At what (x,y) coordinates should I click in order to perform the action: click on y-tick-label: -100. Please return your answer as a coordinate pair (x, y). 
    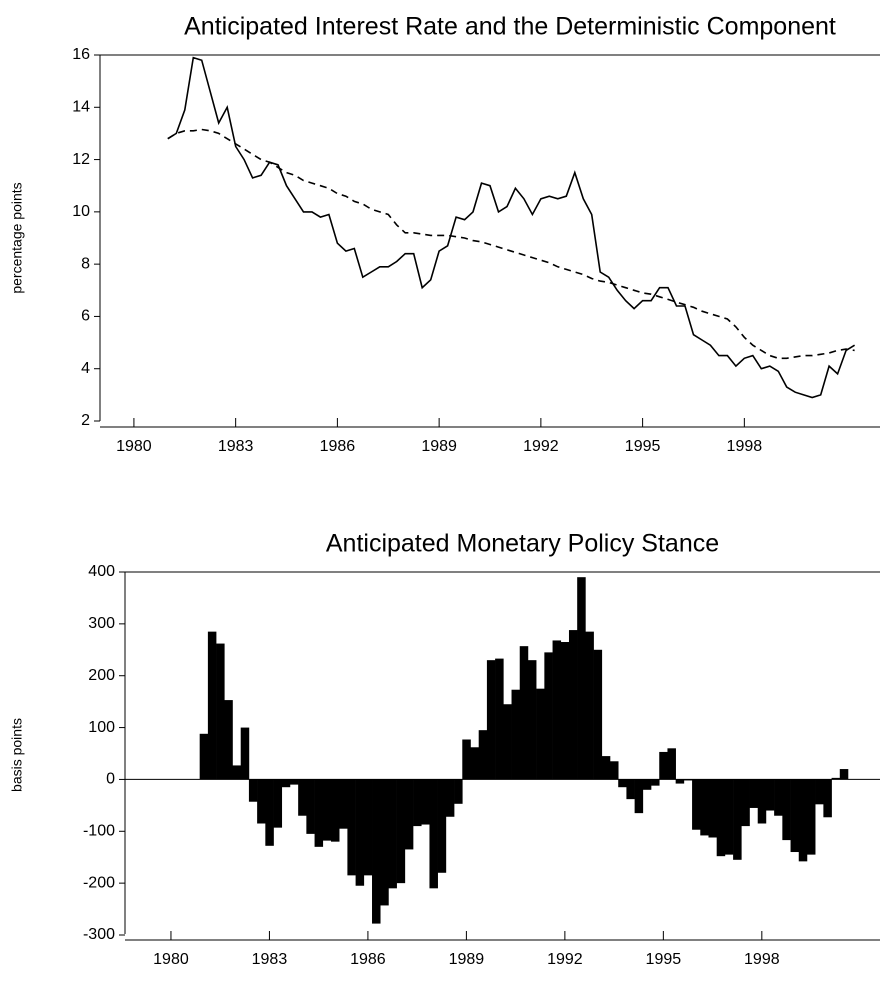
    Looking at the image, I should click on (99, 831).